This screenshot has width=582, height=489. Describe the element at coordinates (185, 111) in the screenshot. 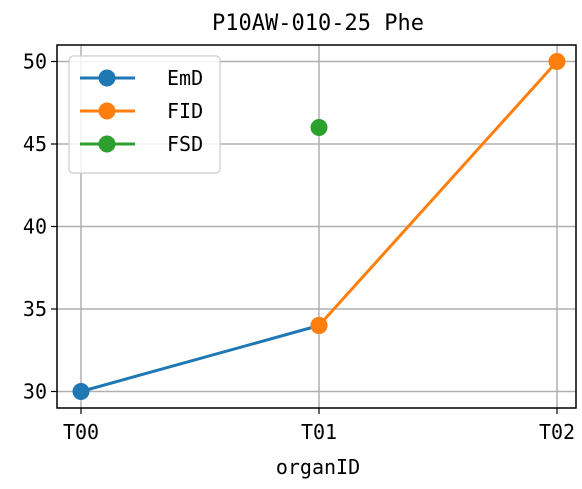

I see `legend-label-fid: FID` at that location.